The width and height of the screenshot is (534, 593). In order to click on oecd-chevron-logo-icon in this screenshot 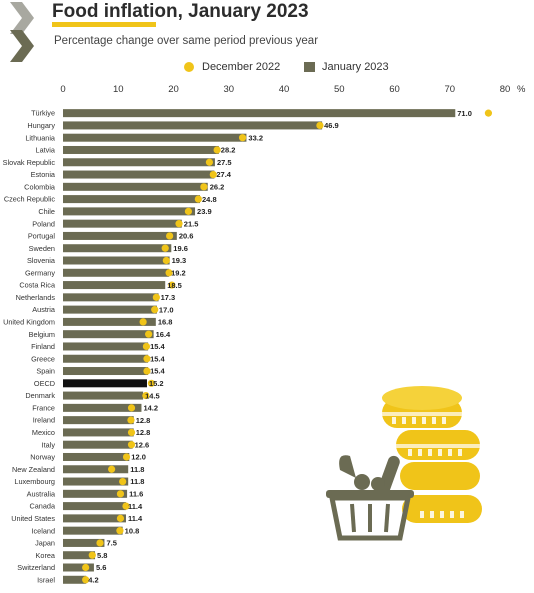, I will do `click(22, 32)`.